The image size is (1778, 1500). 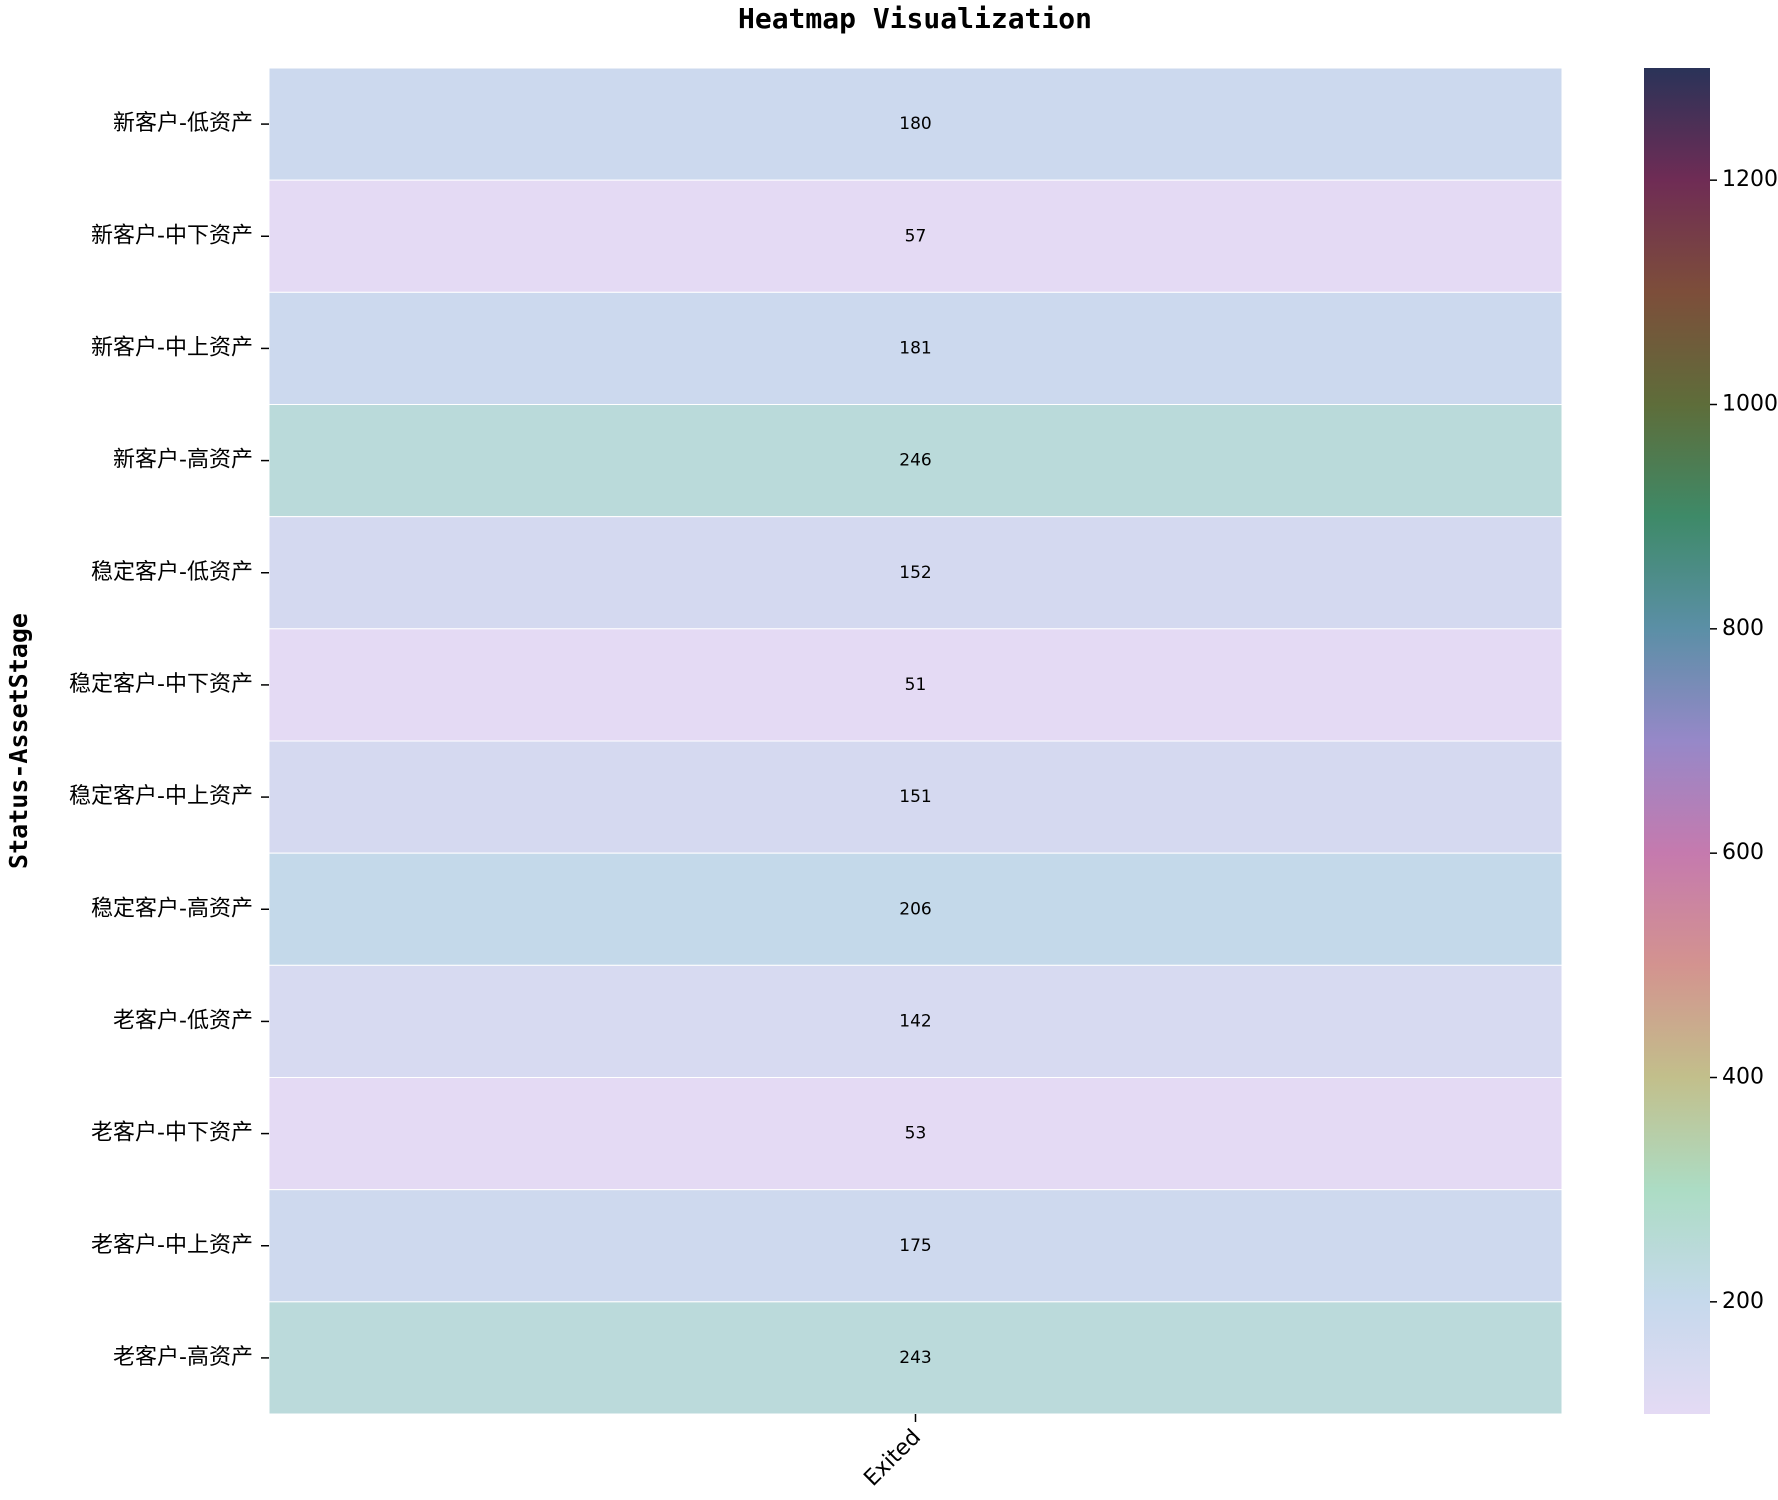 What do you see at coordinates (915, 1021) in the screenshot?
I see `cell-label: 142` at bounding box center [915, 1021].